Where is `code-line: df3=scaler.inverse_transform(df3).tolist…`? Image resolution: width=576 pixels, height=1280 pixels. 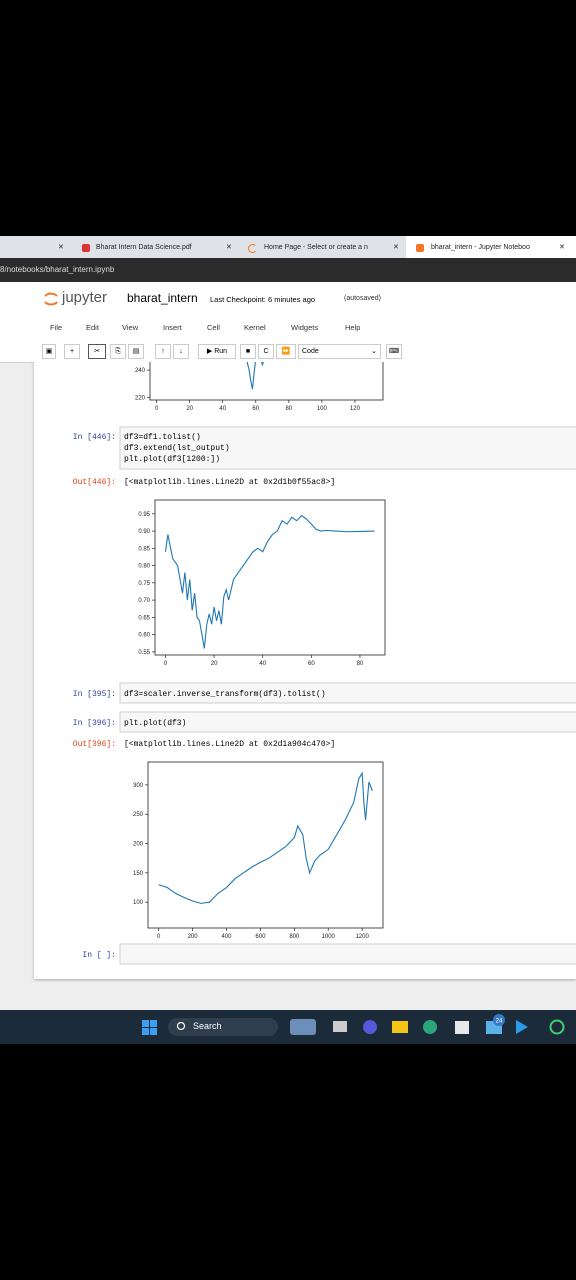
code-line: df3=scaler.inverse_transform(df3).tolist… is located at coordinates (225, 694).